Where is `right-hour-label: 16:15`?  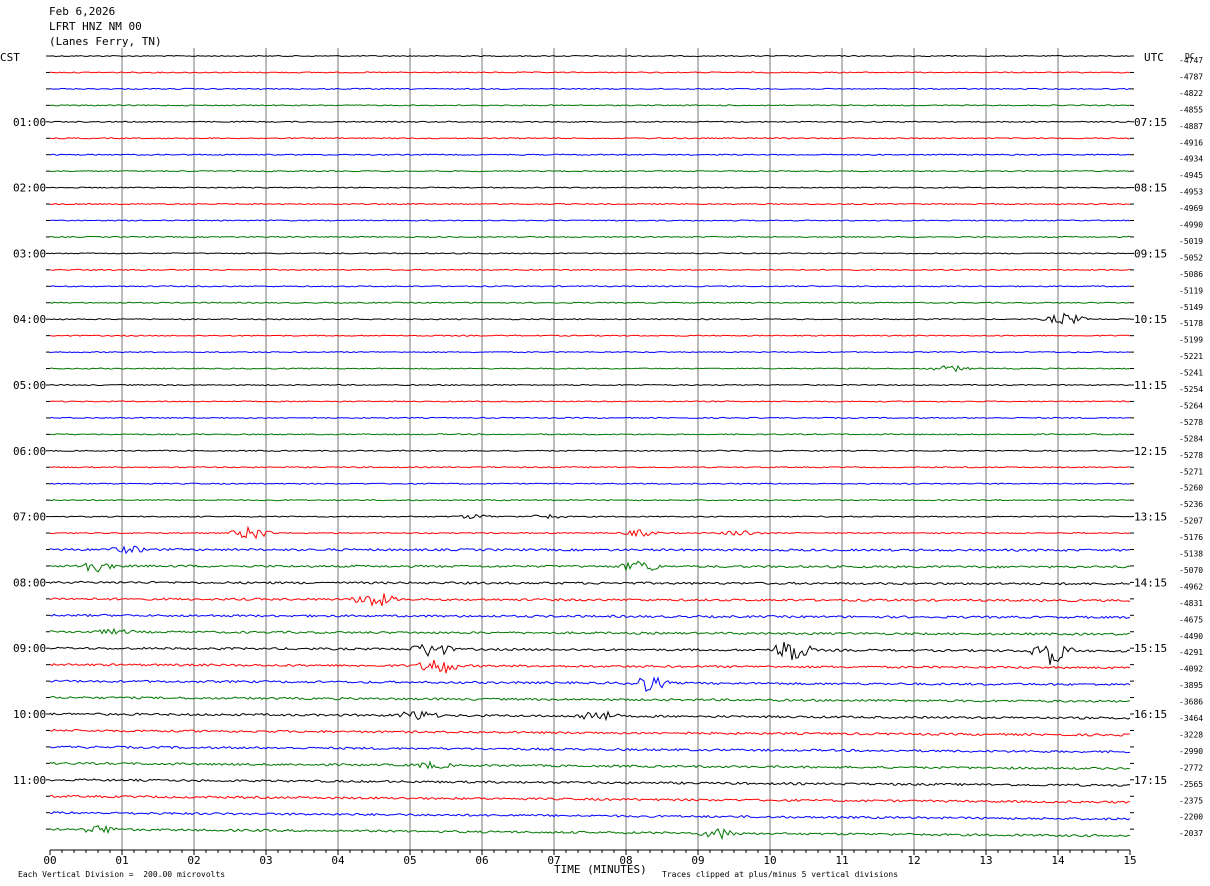
right-hour-label: 16:15 is located at coordinates (1150, 714).